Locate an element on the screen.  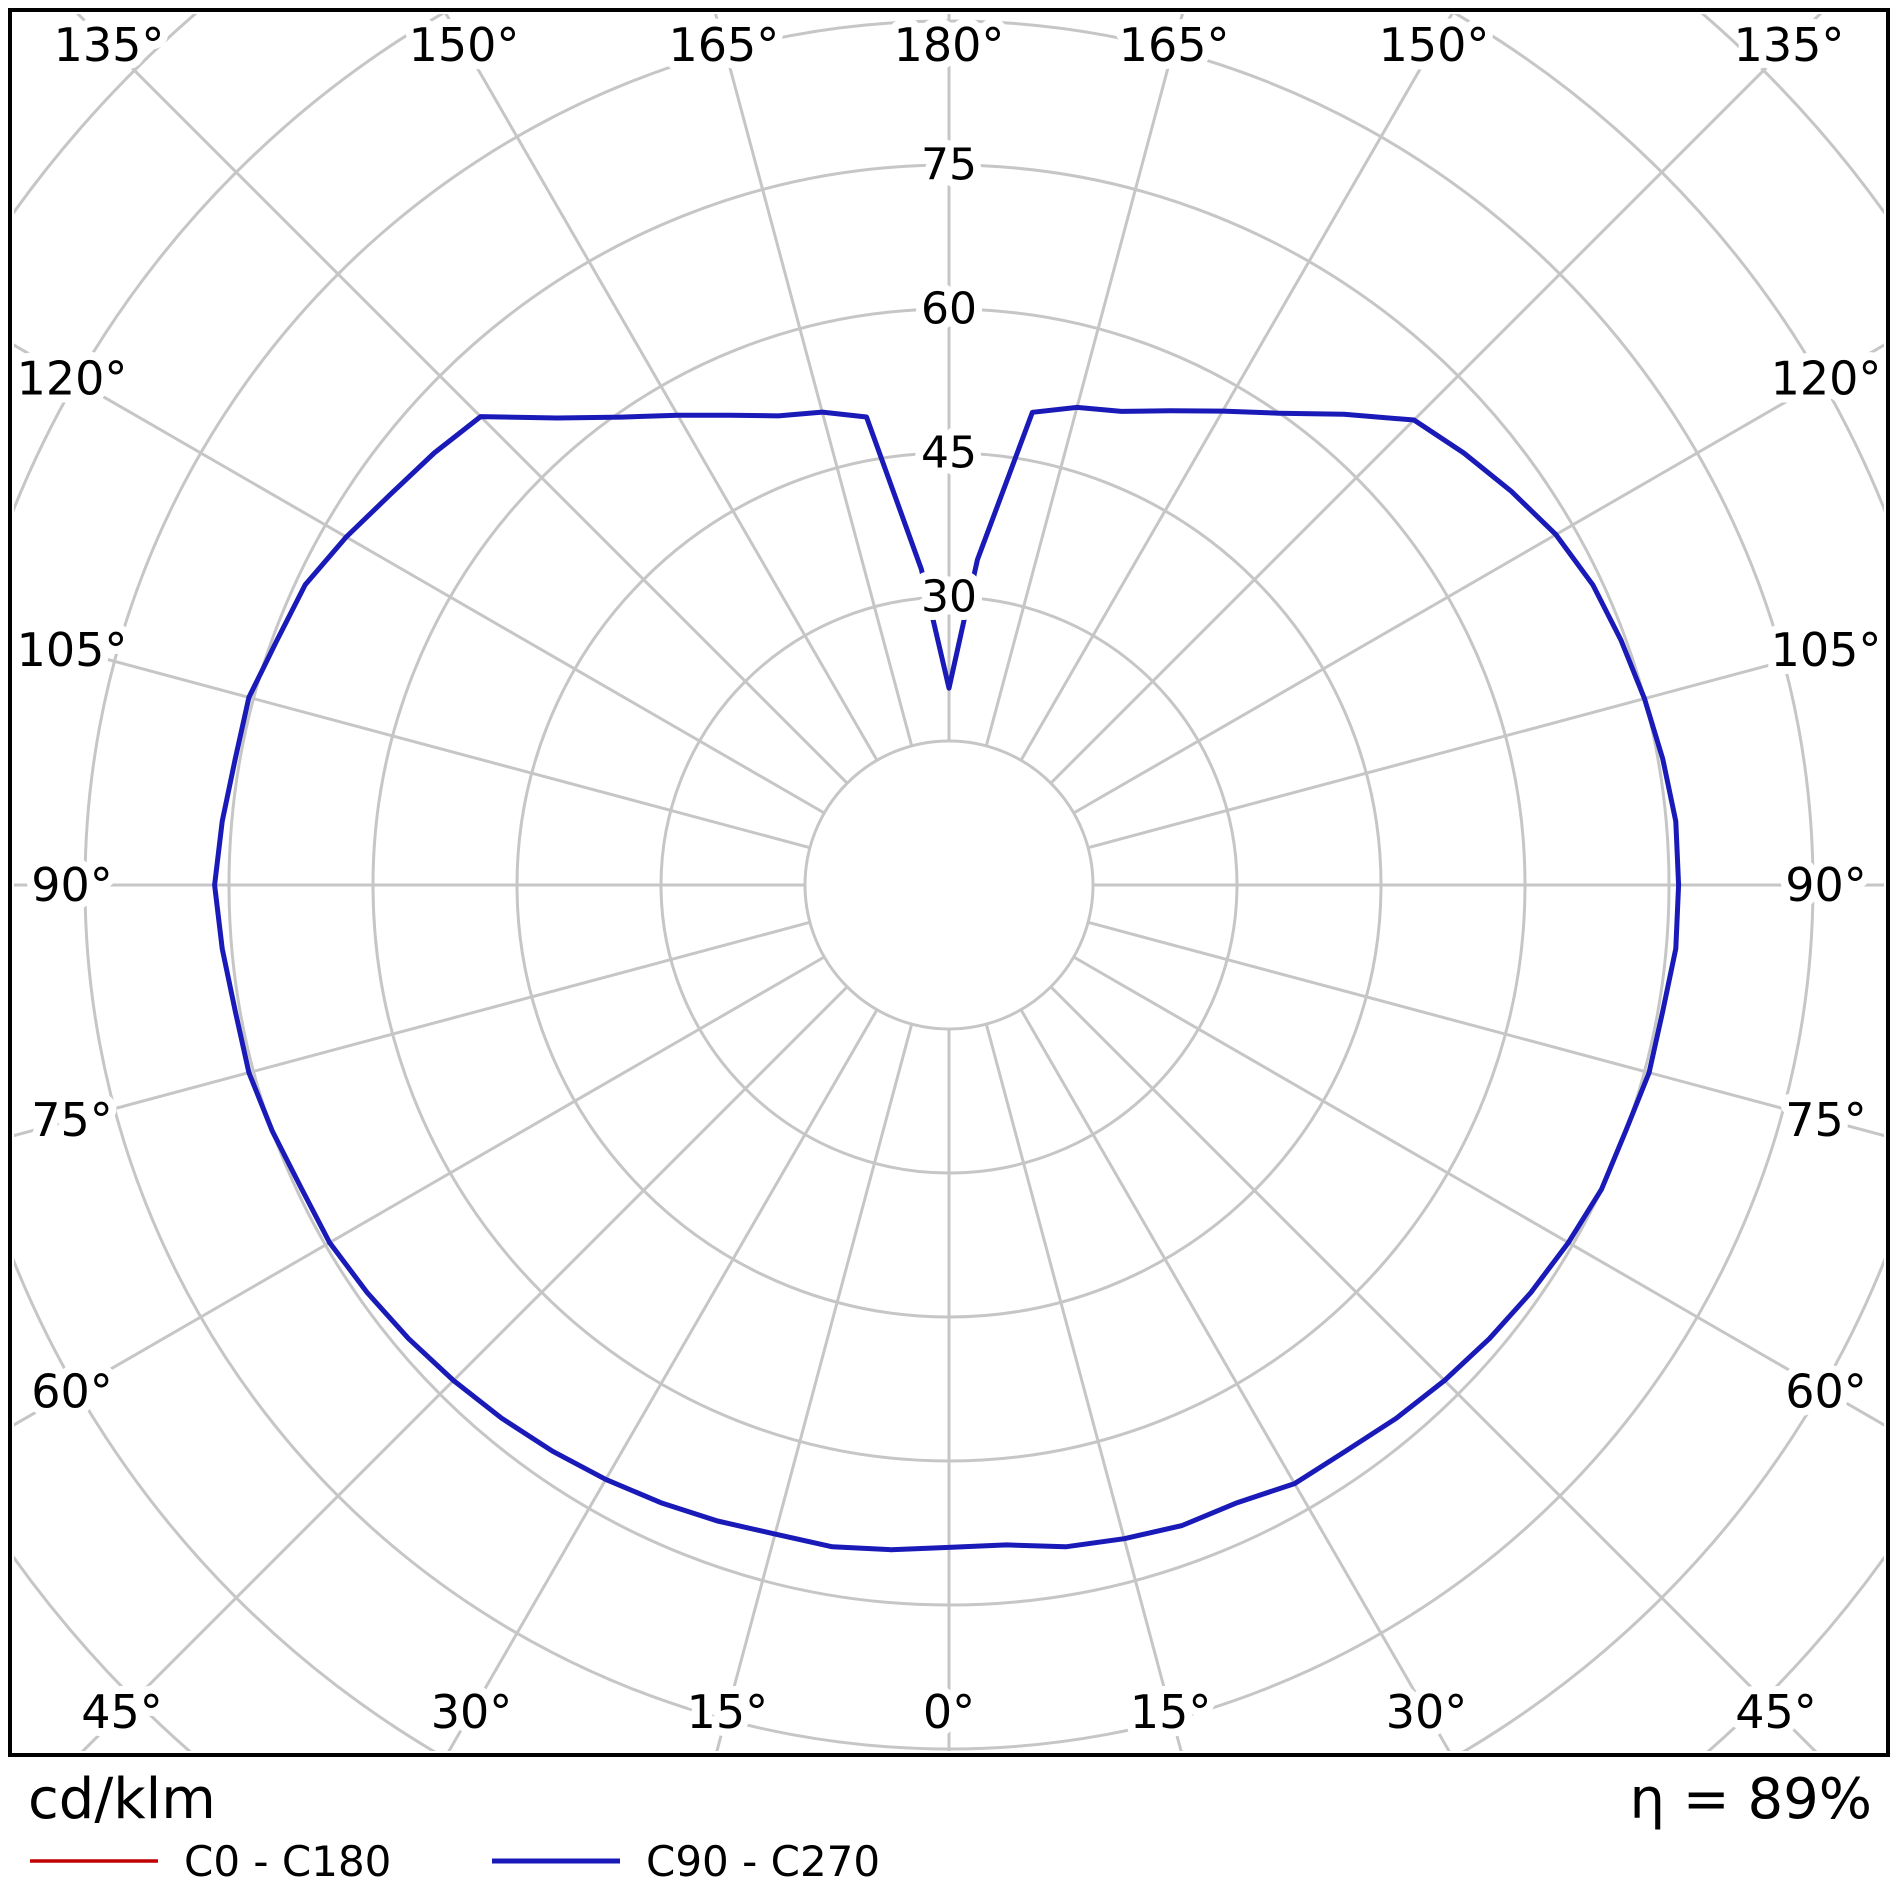
angle-tick-label: 180° is located at coordinates (949, 45).